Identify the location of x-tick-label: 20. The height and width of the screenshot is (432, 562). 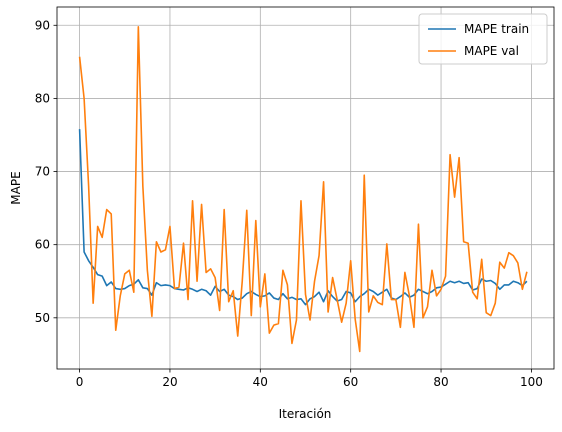
(169, 382).